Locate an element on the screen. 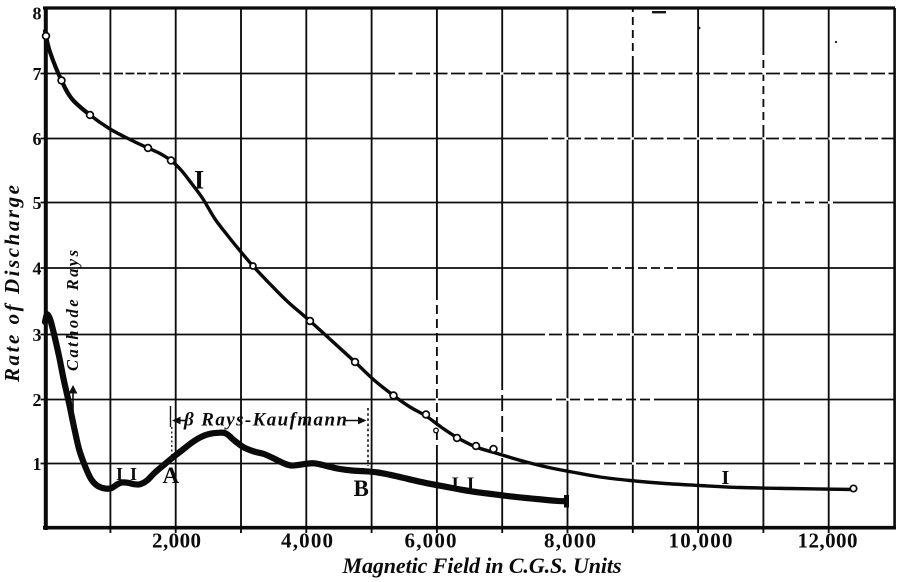  svg-text: Rate of Discharge is located at coordinates (12, 284).